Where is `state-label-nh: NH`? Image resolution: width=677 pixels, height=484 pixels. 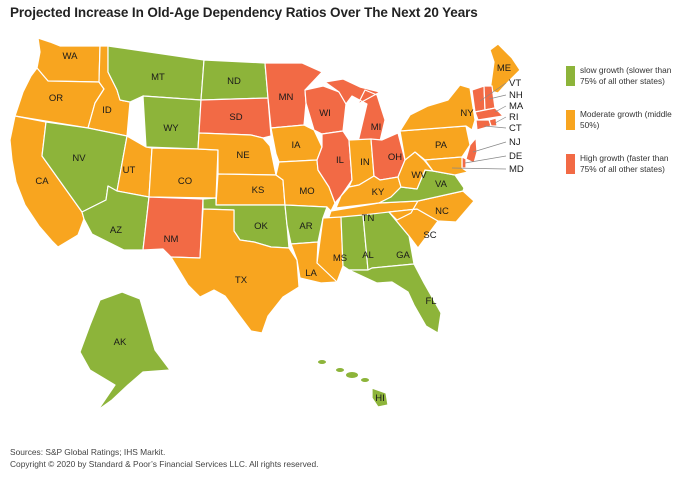
state-label-nh: NH is located at coordinates (516, 95).